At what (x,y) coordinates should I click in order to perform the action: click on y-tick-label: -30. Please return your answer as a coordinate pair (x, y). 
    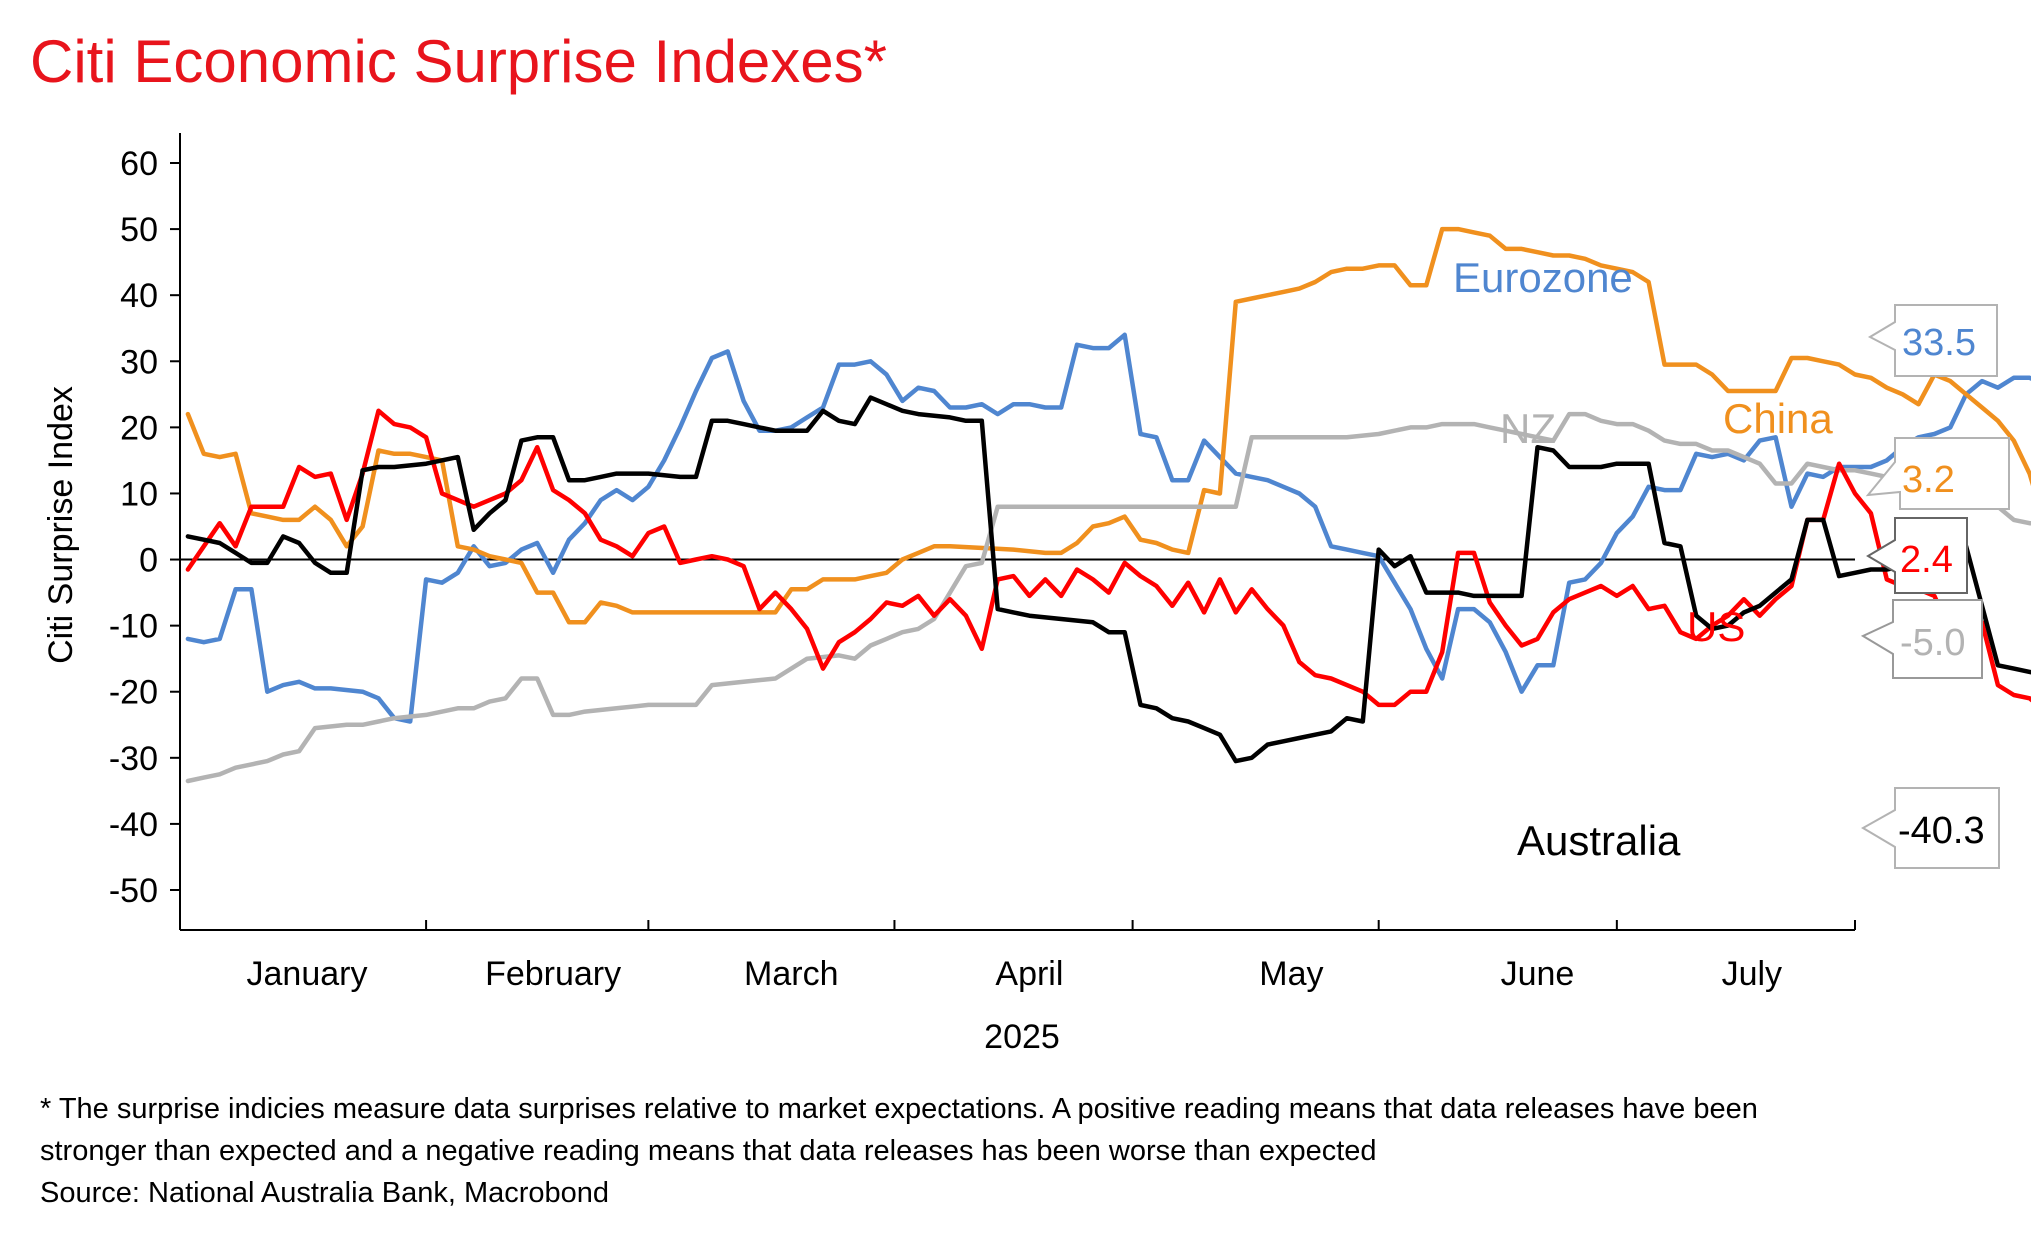
    Looking at the image, I should click on (133, 759).